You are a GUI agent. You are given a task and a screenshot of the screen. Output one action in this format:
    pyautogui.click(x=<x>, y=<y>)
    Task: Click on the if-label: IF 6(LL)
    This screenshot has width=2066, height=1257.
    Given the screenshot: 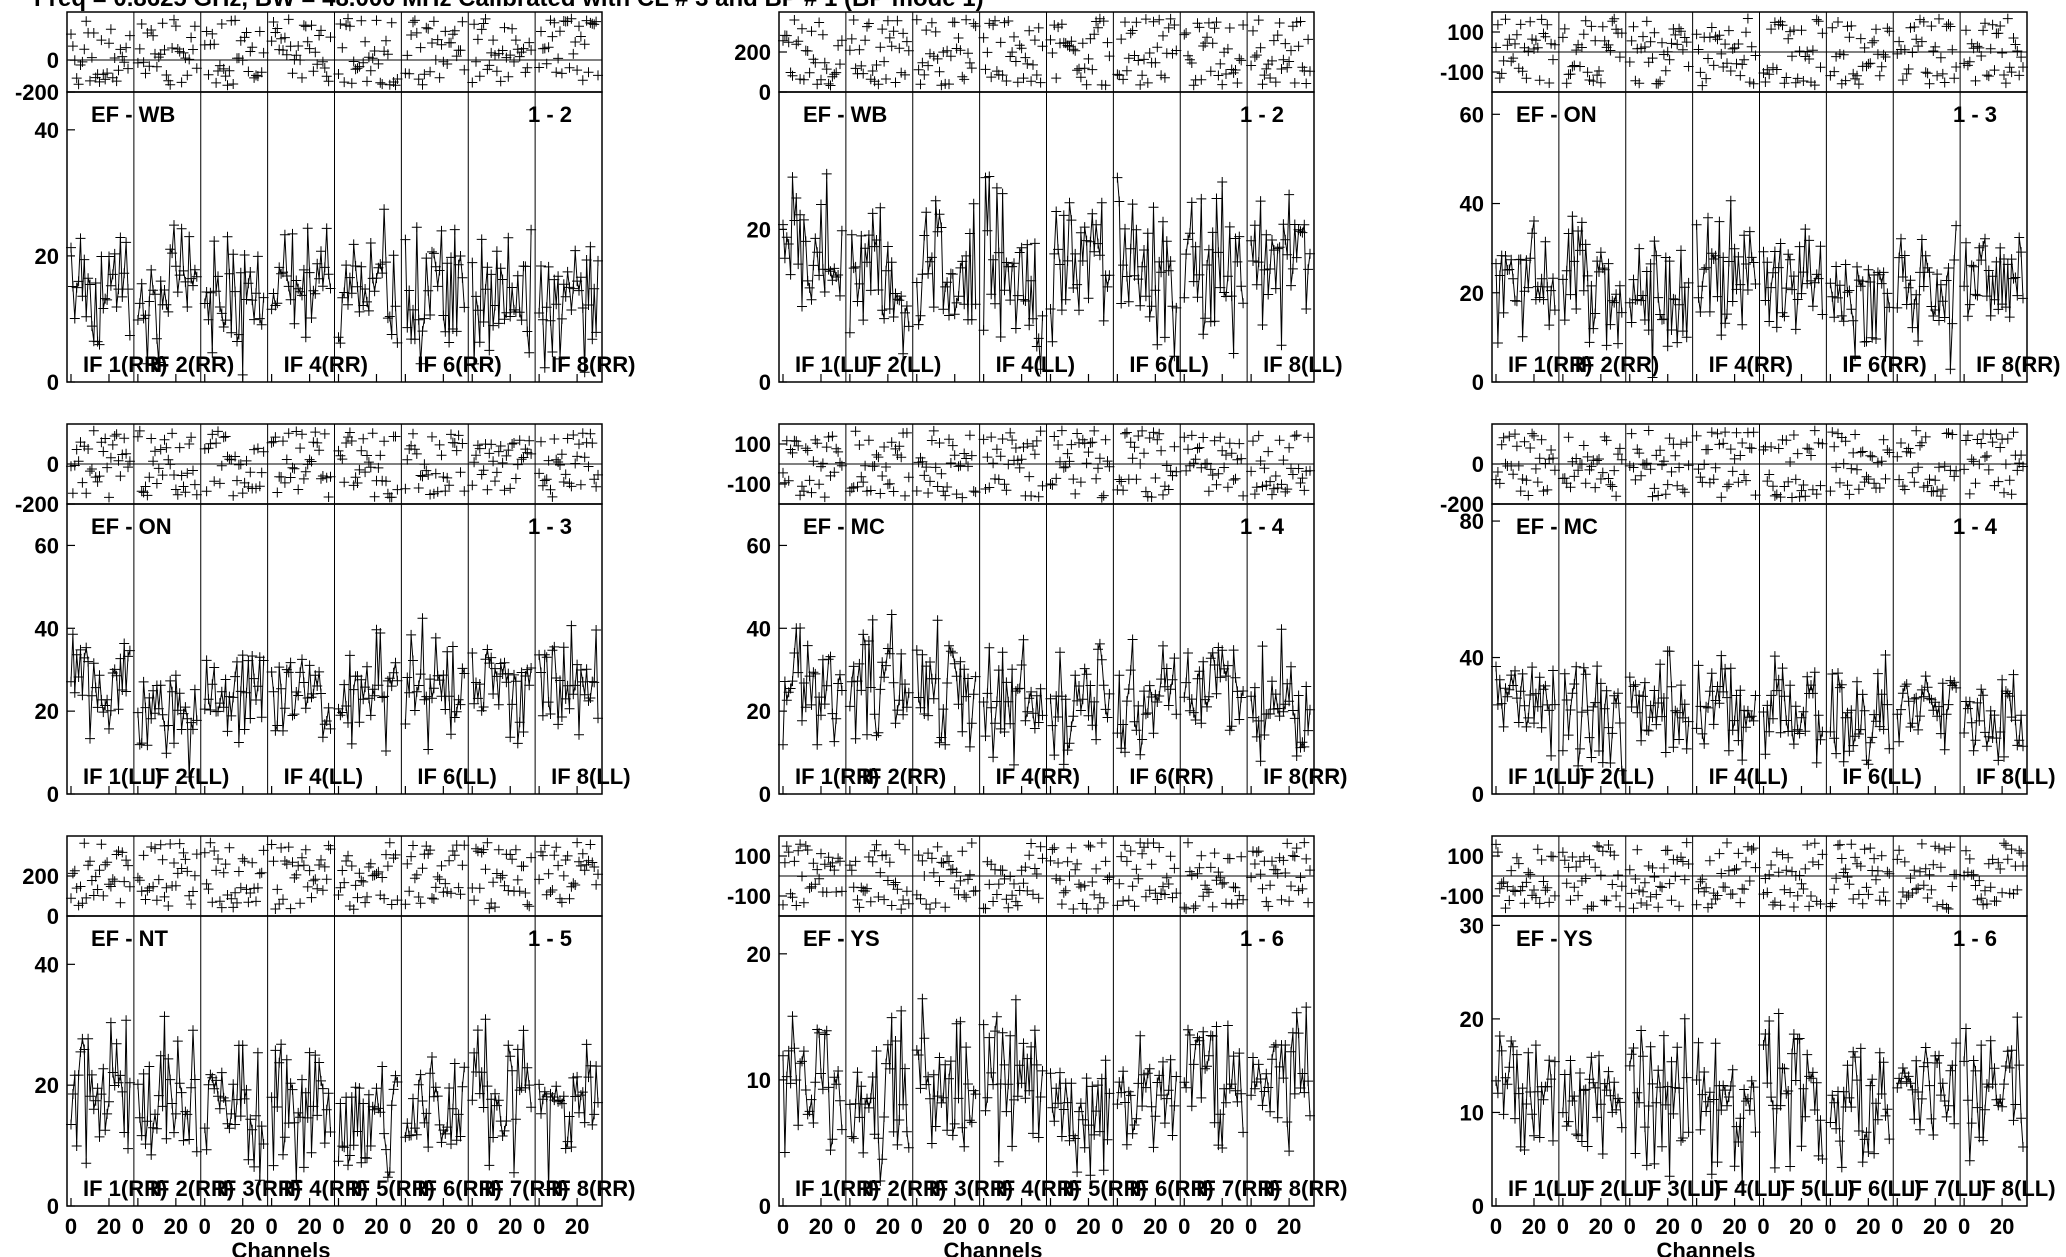 What is the action you would take?
    pyautogui.click(x=1881, y=776)
    